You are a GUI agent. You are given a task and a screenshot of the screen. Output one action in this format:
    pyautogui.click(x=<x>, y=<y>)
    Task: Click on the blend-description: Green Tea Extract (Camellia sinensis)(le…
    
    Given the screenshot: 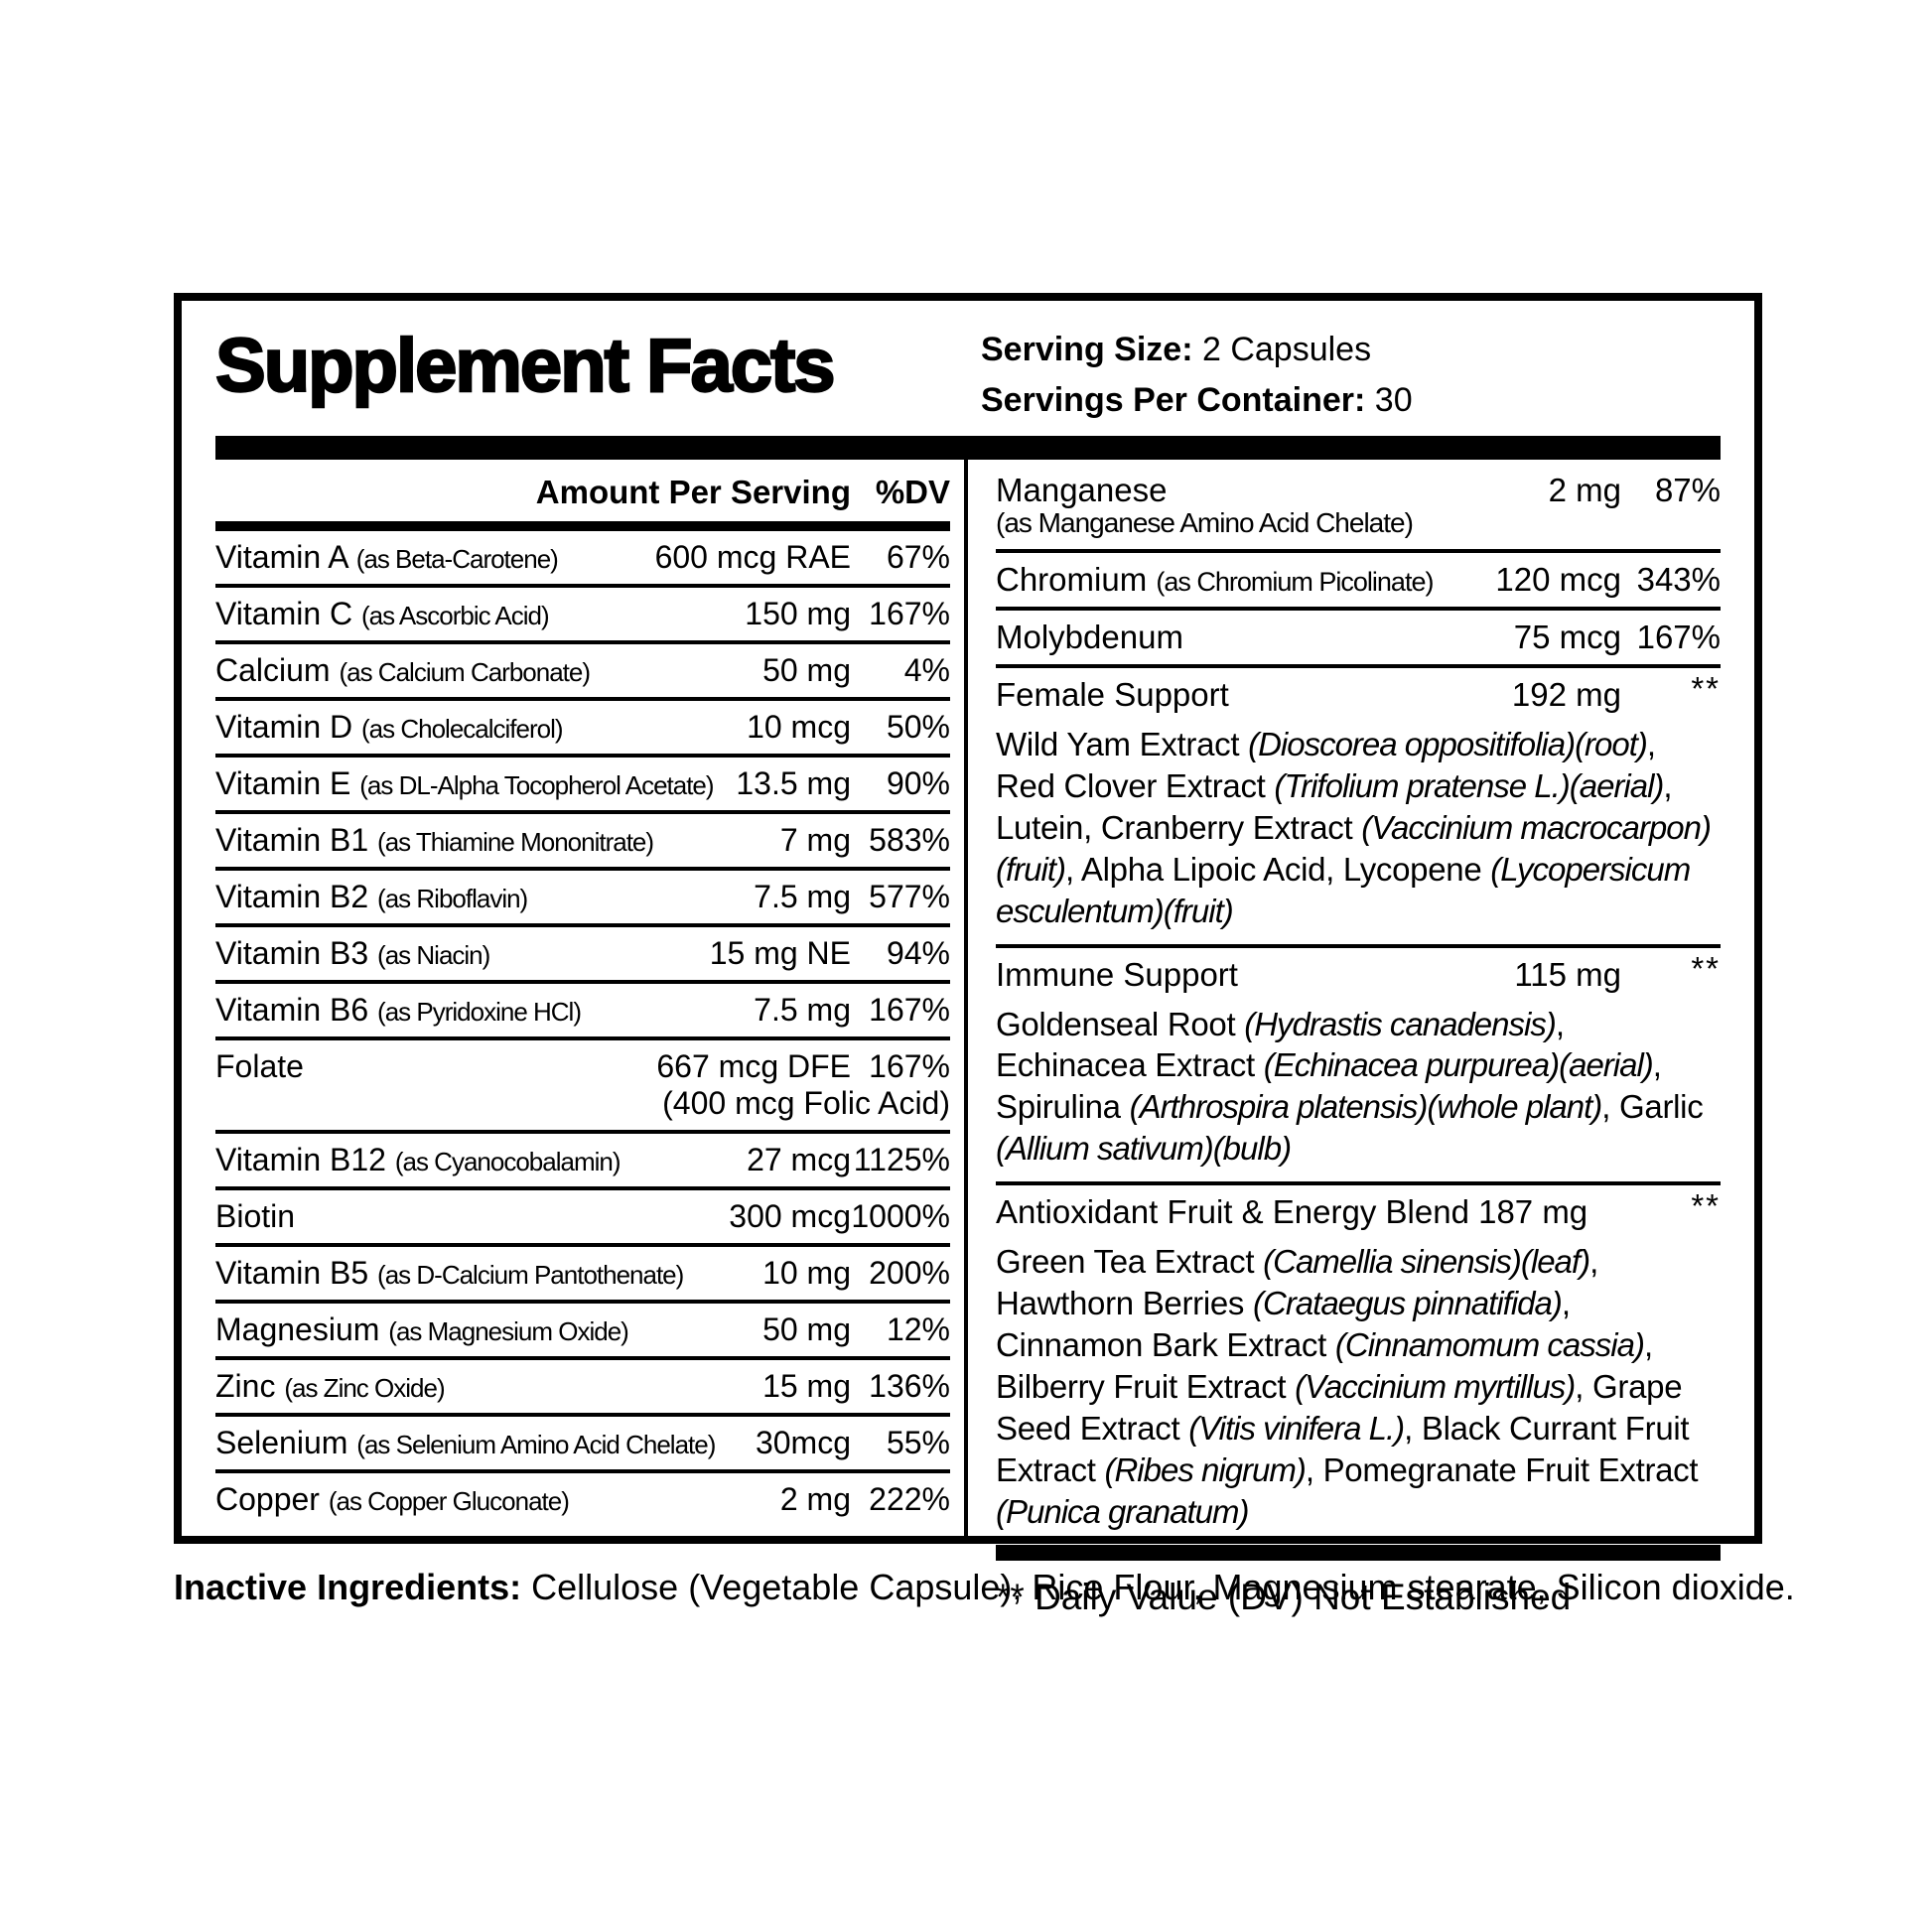 What is the action you would take?
    pyautogui.click(x=1358, y=1392)
    